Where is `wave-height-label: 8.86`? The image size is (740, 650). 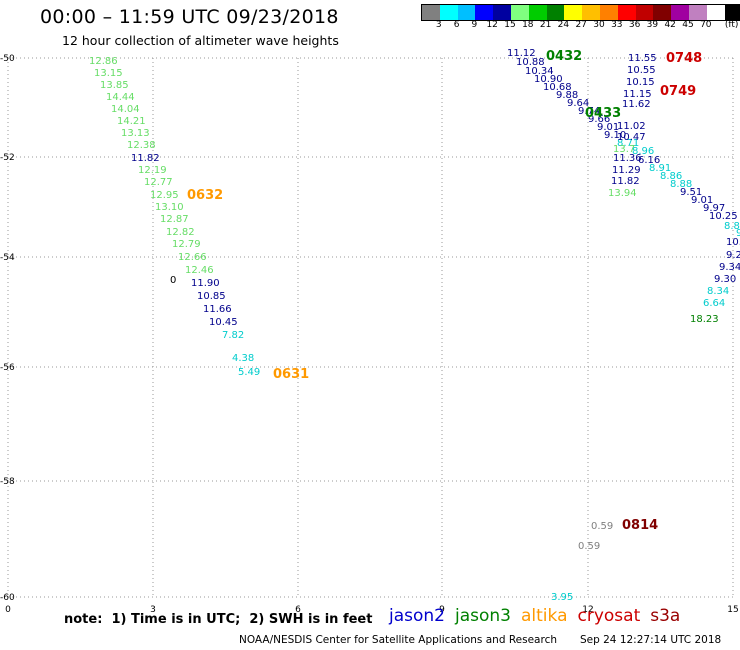 wave-height-label: 8.86 is located at coordinates (671, 176).